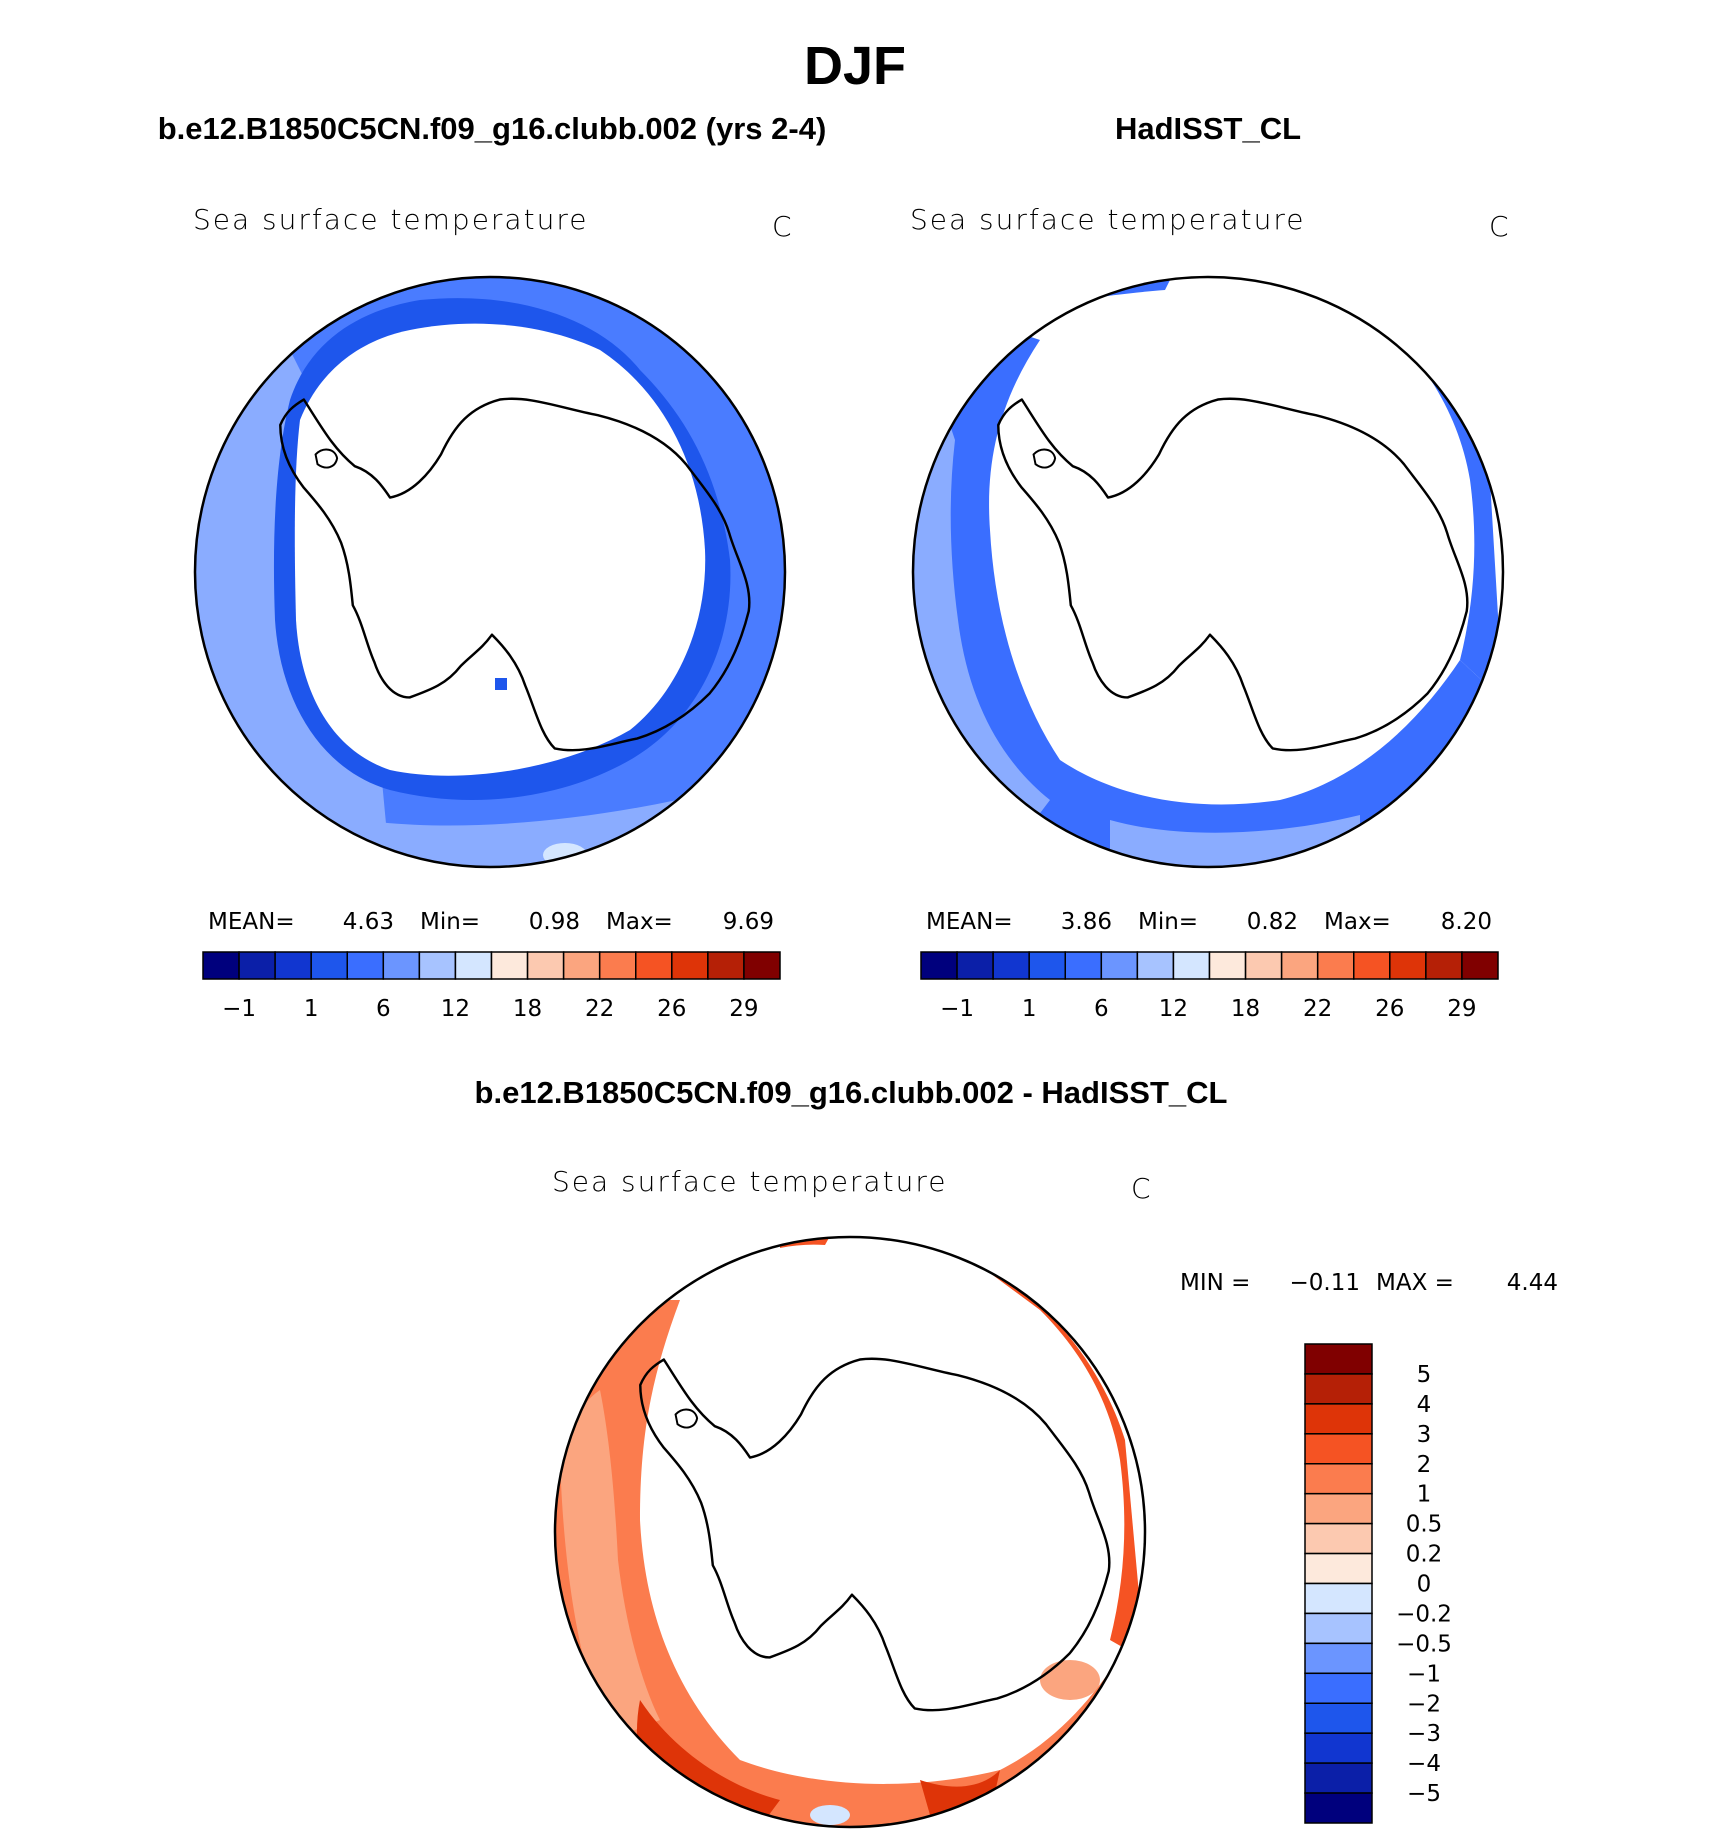  Describe the element at coordinates (1378, 1583) in the screenshot. I see `colorbar: 5 4 3 2 1 0.5 0.2 0 −0.2 −0.5 −1 −2 −3 −4 −5` at that location.